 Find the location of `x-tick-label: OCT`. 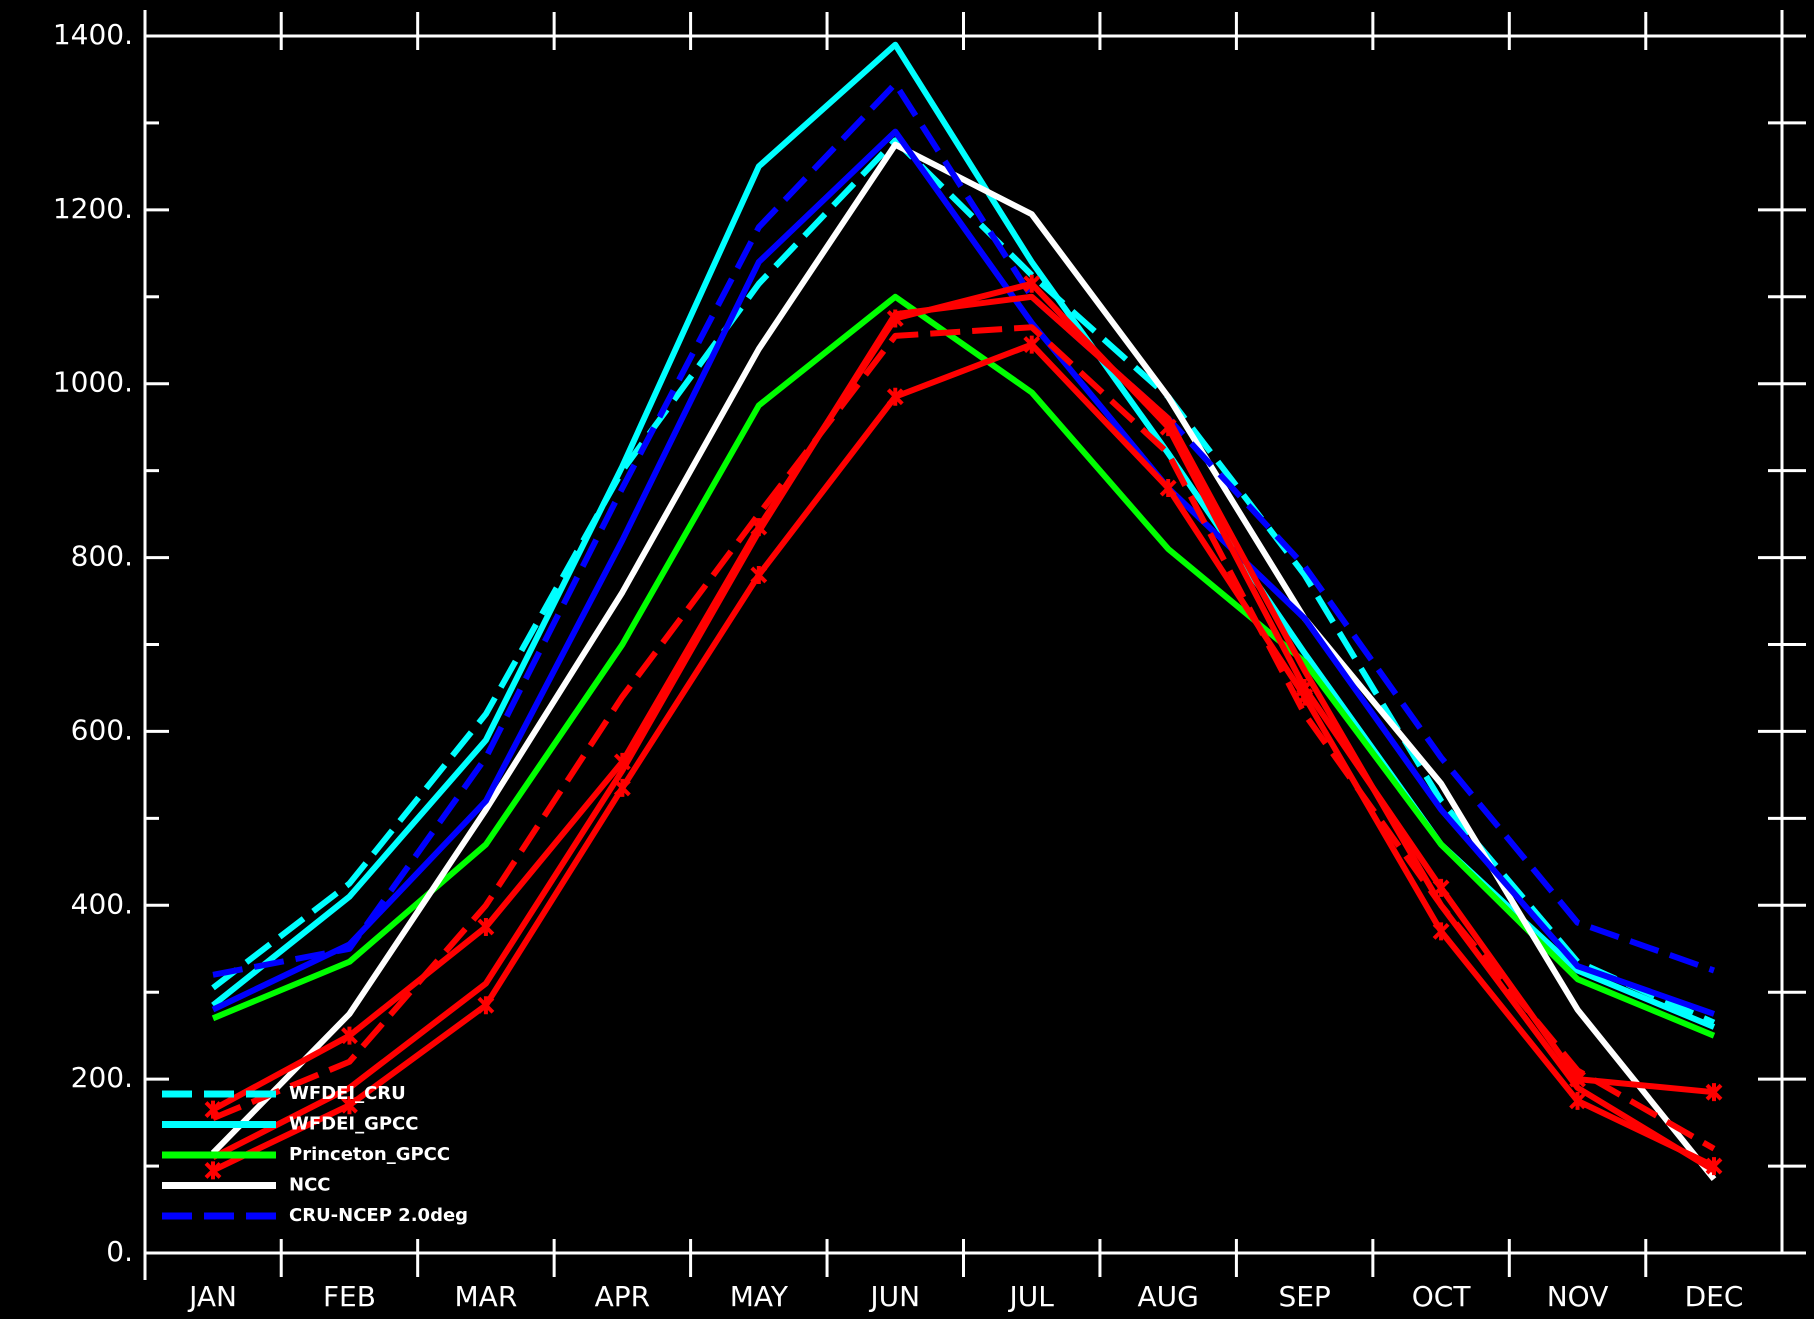

x-tick-label: OCT is located at coordinates (1442, 1296).